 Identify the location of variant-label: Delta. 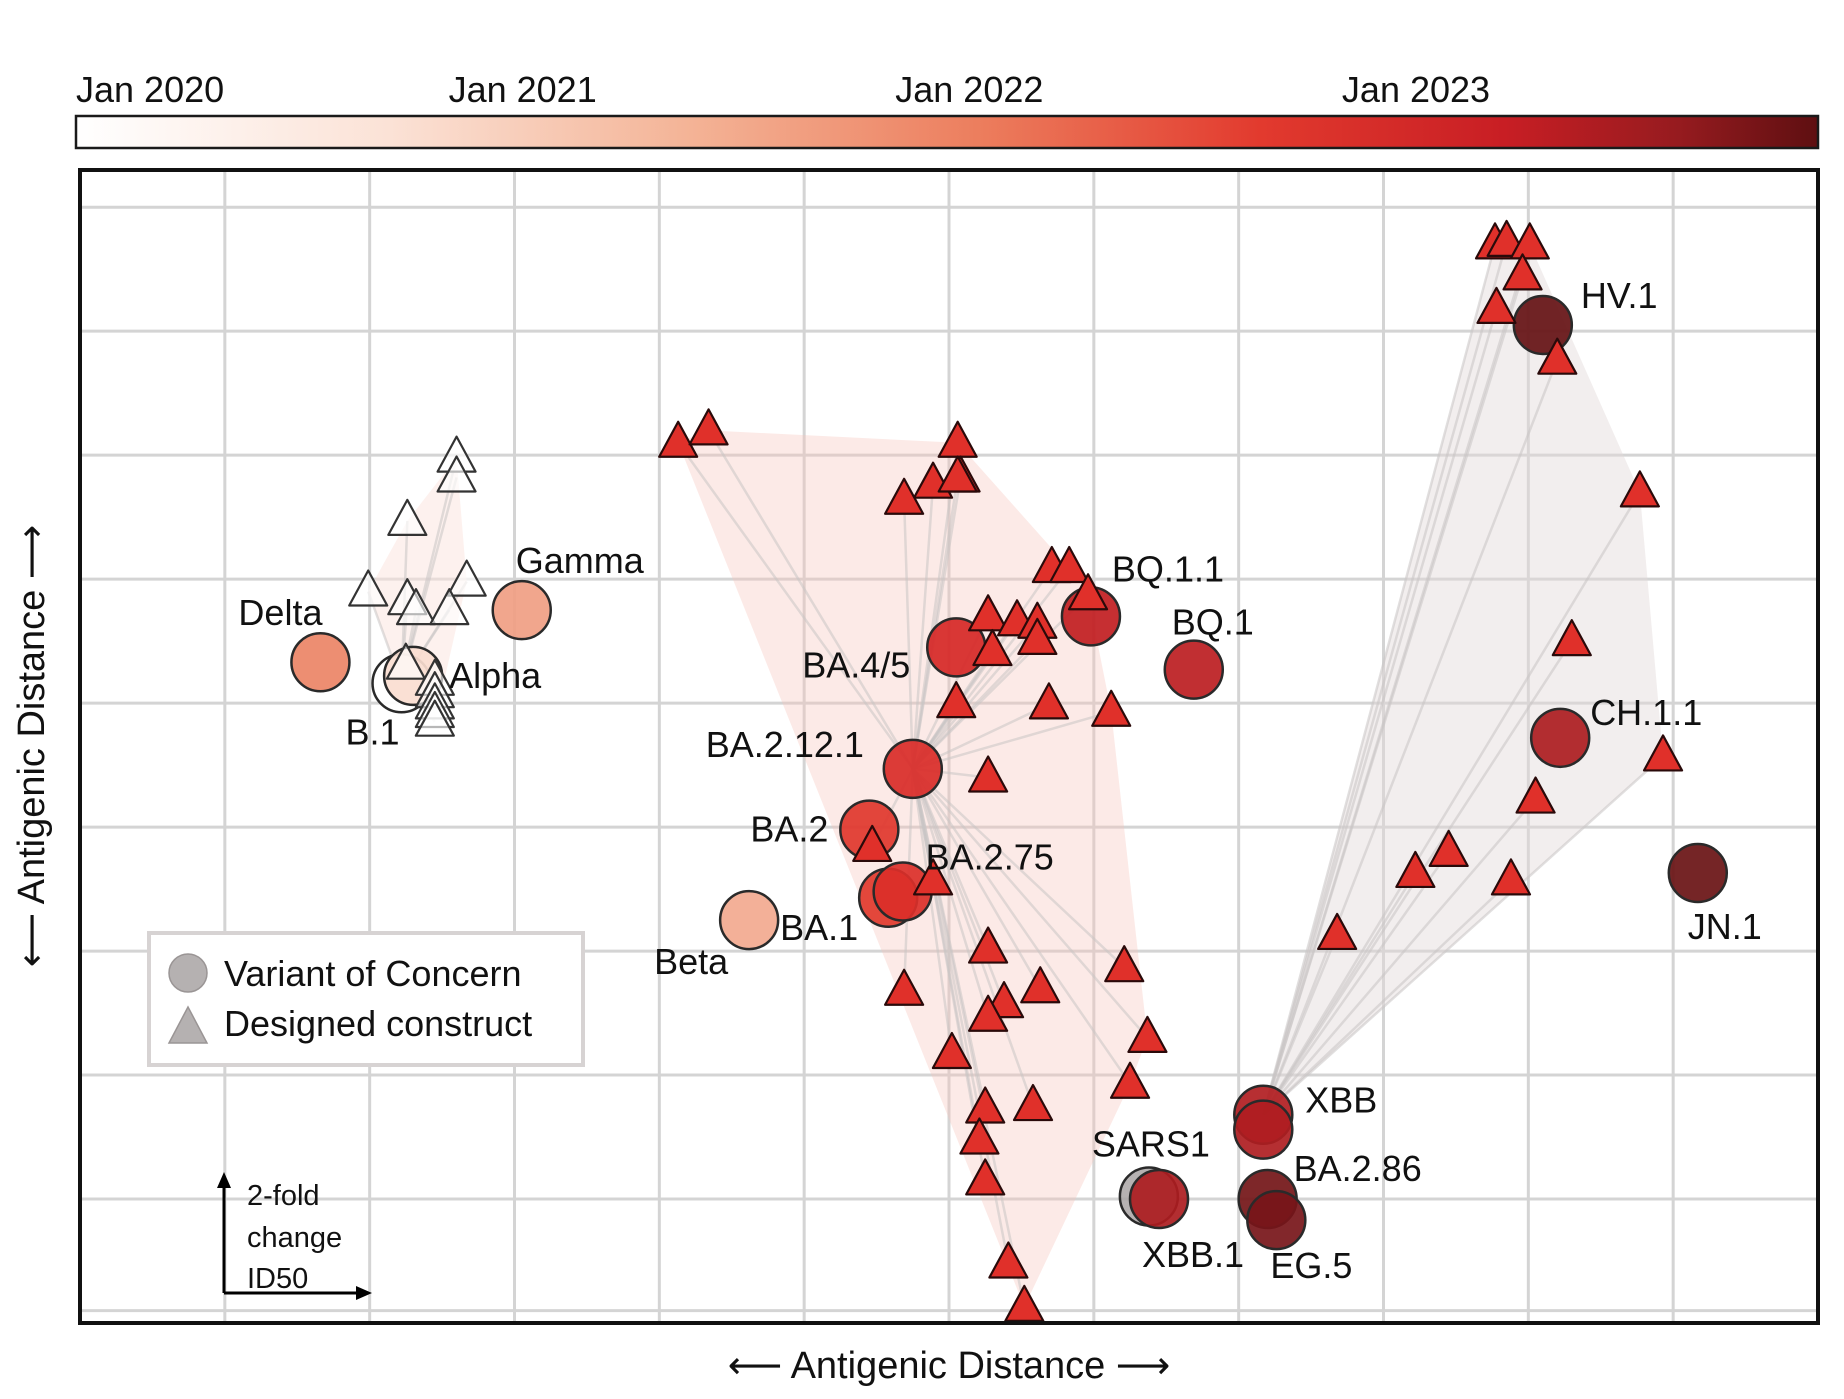
(280, 612).